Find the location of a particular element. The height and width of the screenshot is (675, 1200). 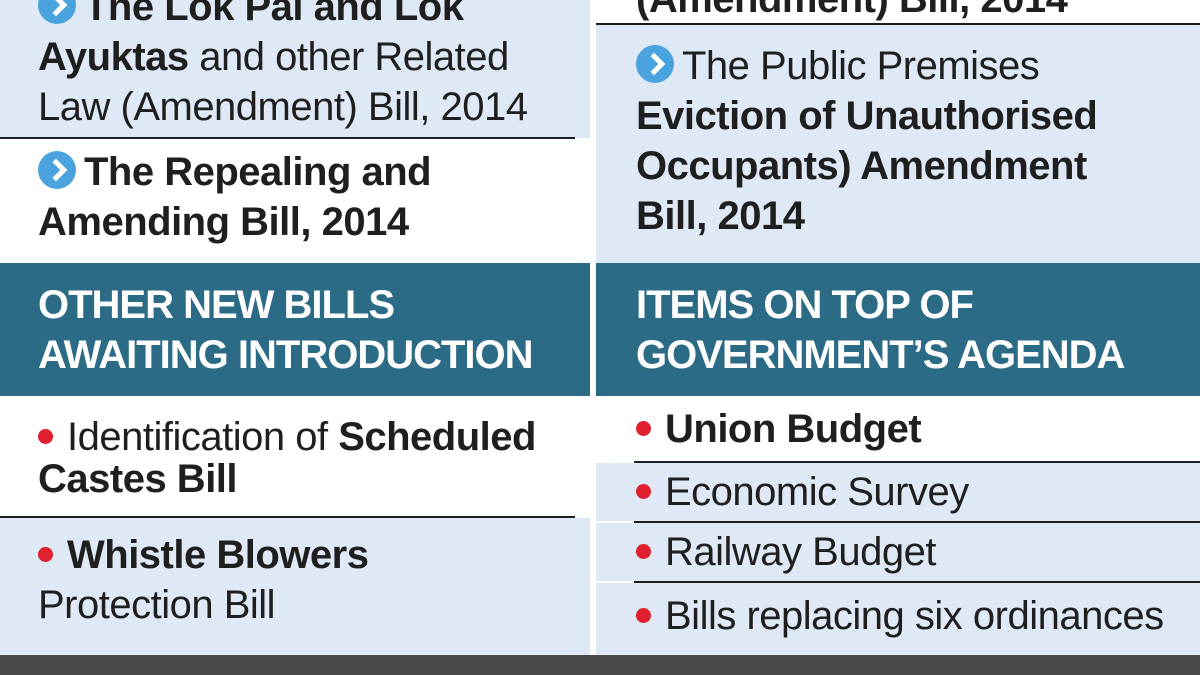

bill-repealing-line2: Amending Bill, 2014 is located at coordinates (223, 222).